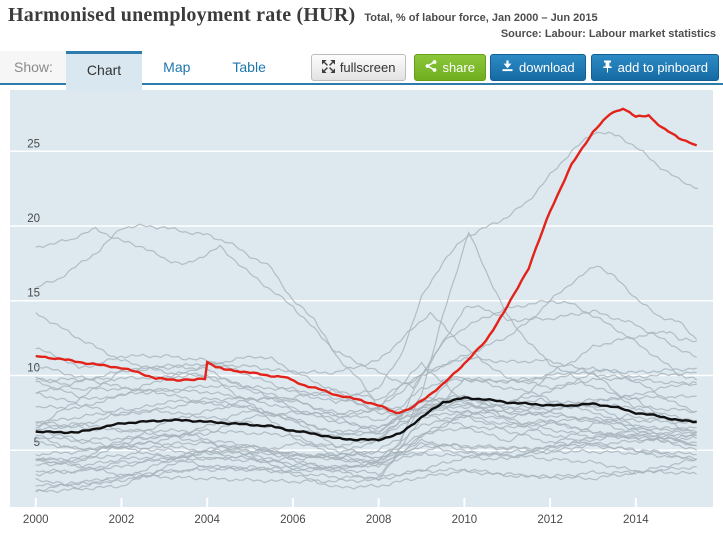 This screenshot has height=534, width=723. I want to click on x-tick-label: 2006, so click(293, 520).